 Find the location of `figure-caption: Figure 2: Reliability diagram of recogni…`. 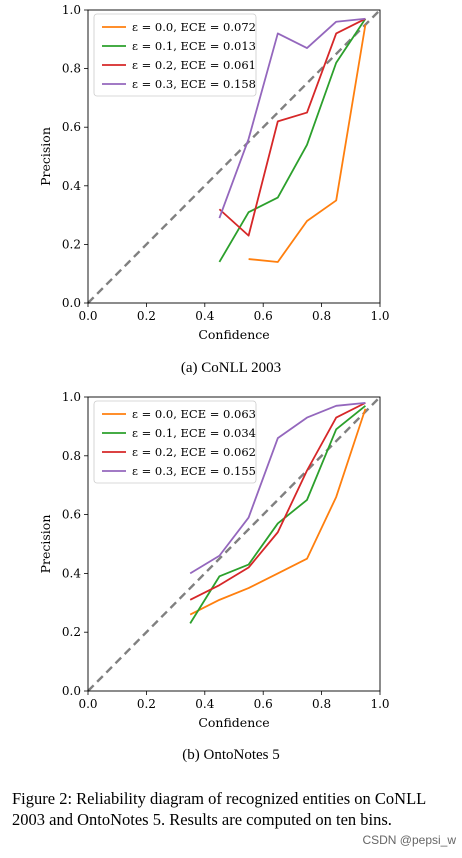

figure-caption: Figure 2: Reliability diagram of recogni… is located at coordinates (219, 809).